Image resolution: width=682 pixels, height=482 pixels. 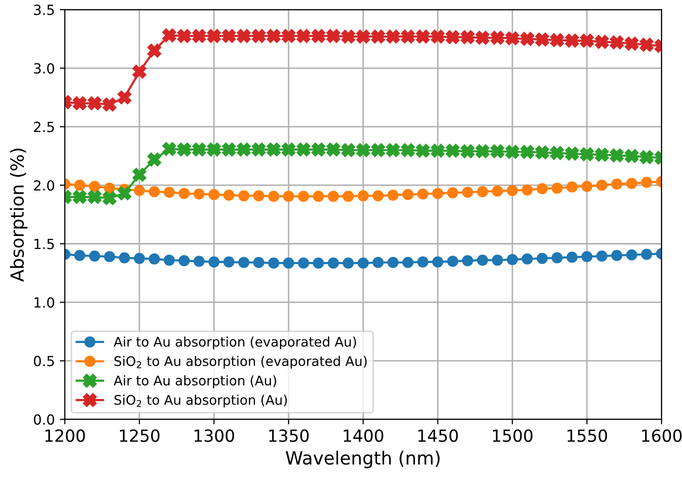 I want to click on legend-label: SiO$_{2}$ to Au absorption (evaporated Au), so click(x=240, y=362).